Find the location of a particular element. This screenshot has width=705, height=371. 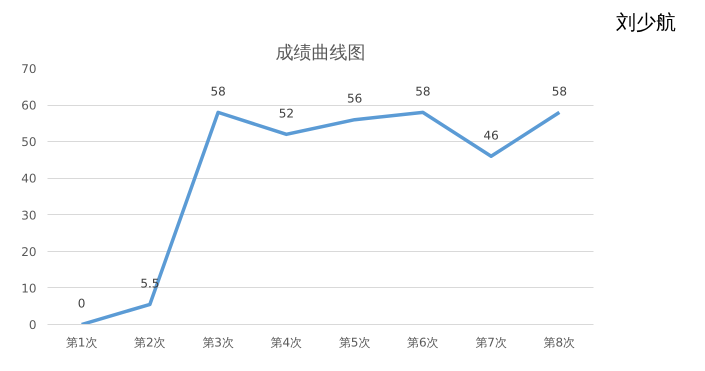

y-tick-label: 50 is located at coordinates (29, 142).